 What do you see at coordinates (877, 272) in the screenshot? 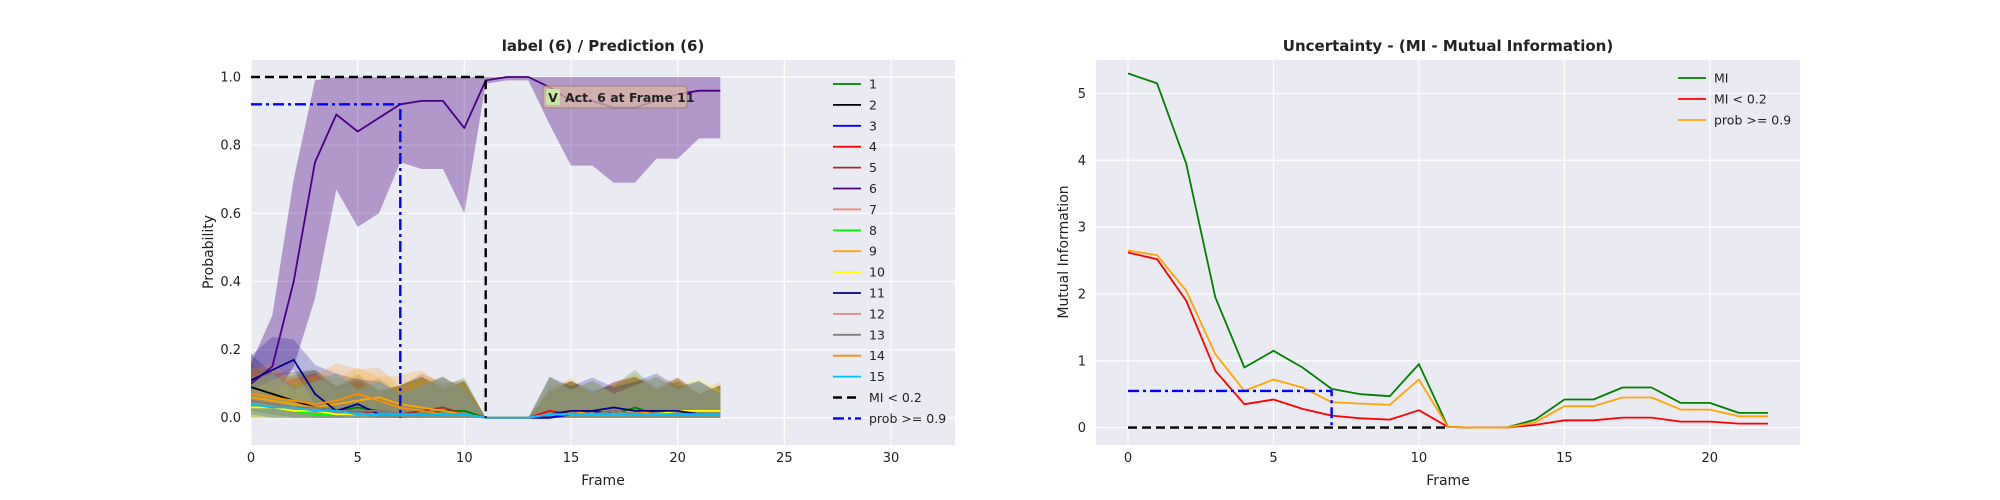
I see `legend-label-10: 10` at bounding box center [877, 272].